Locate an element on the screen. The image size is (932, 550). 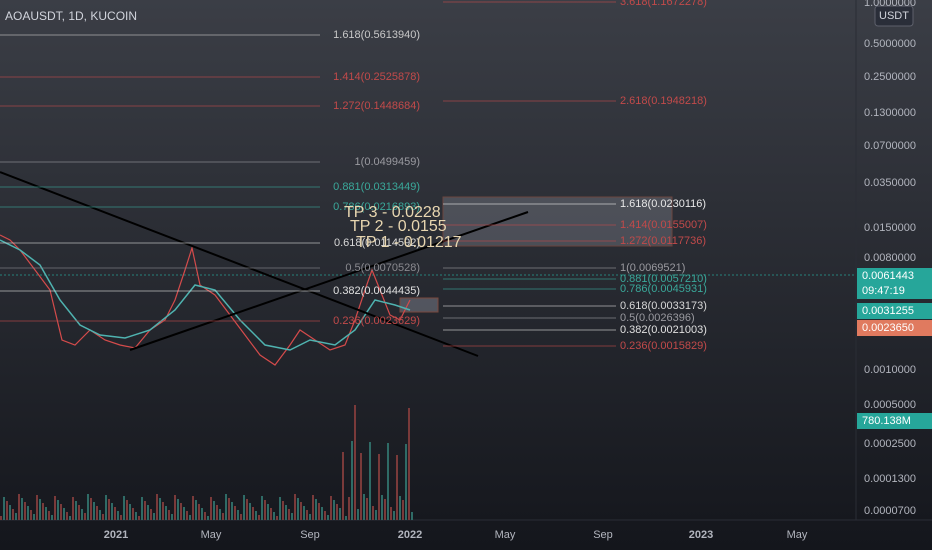
fib-label: 0.236(0.0023629) is located at coordinates (376, 321).